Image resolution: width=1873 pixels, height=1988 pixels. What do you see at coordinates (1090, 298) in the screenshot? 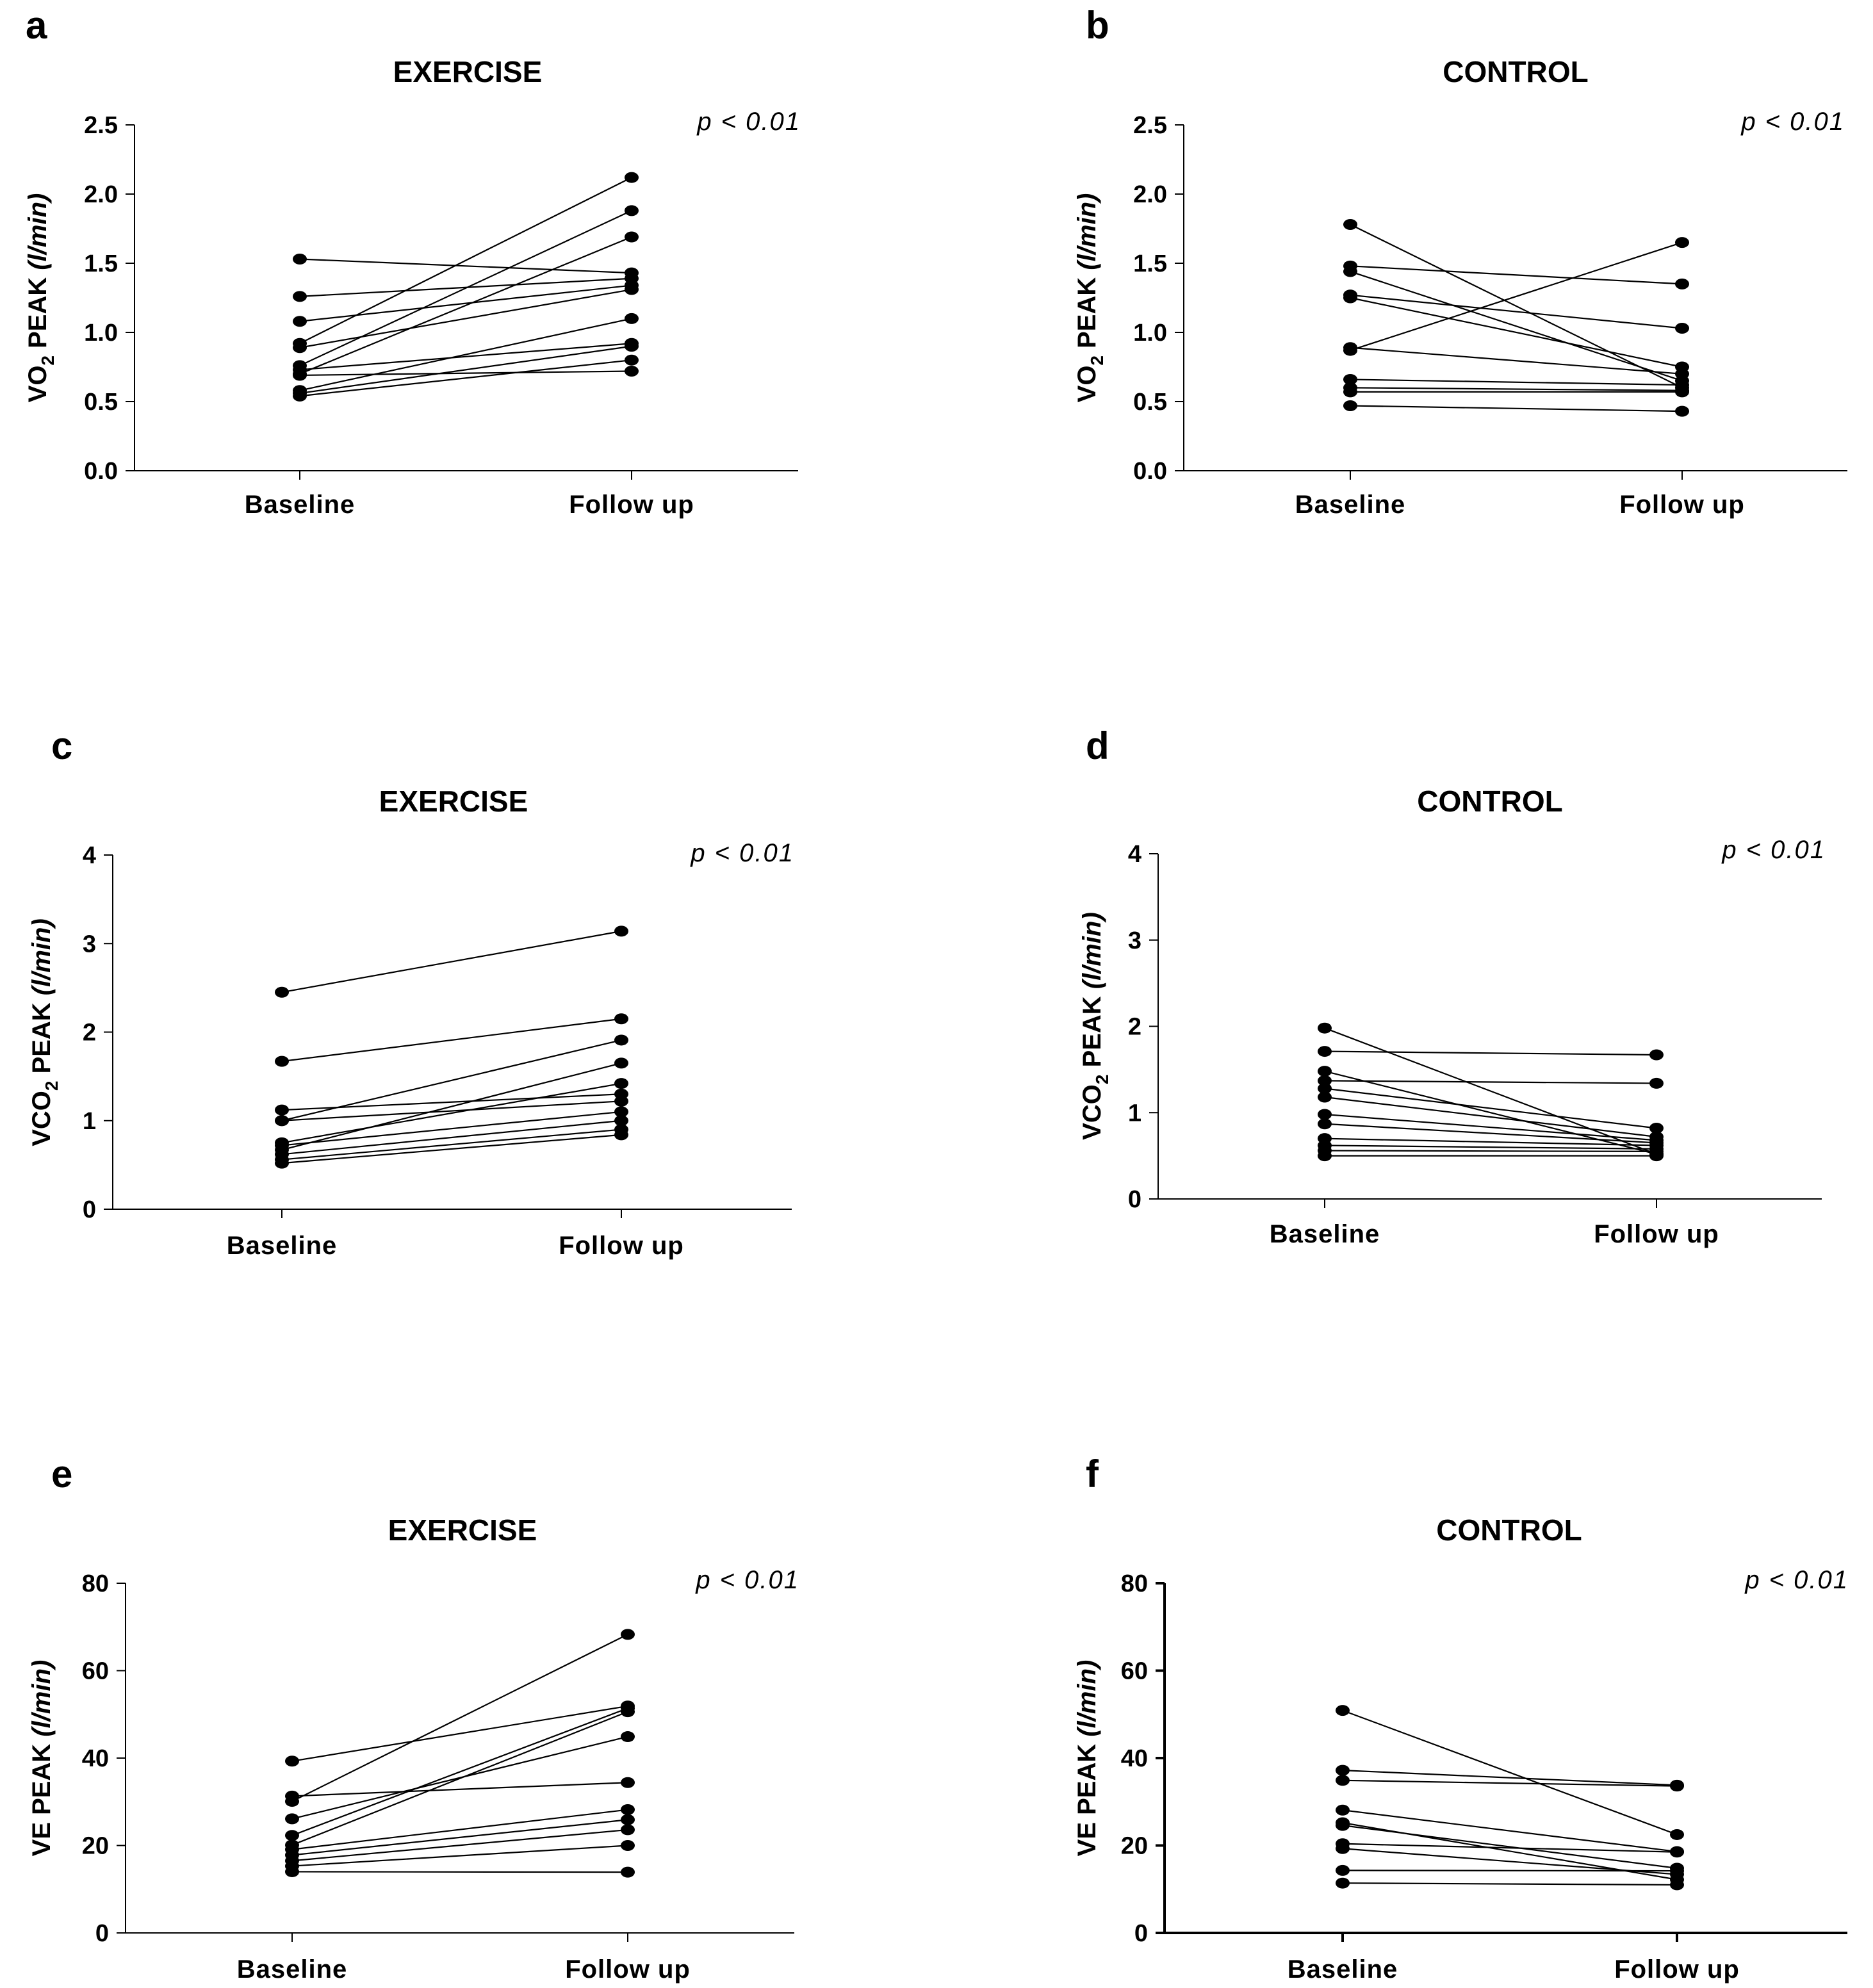
I see `y-axis-label: VO2 PEAK (l/min)` at bounding box center [1090, 298].